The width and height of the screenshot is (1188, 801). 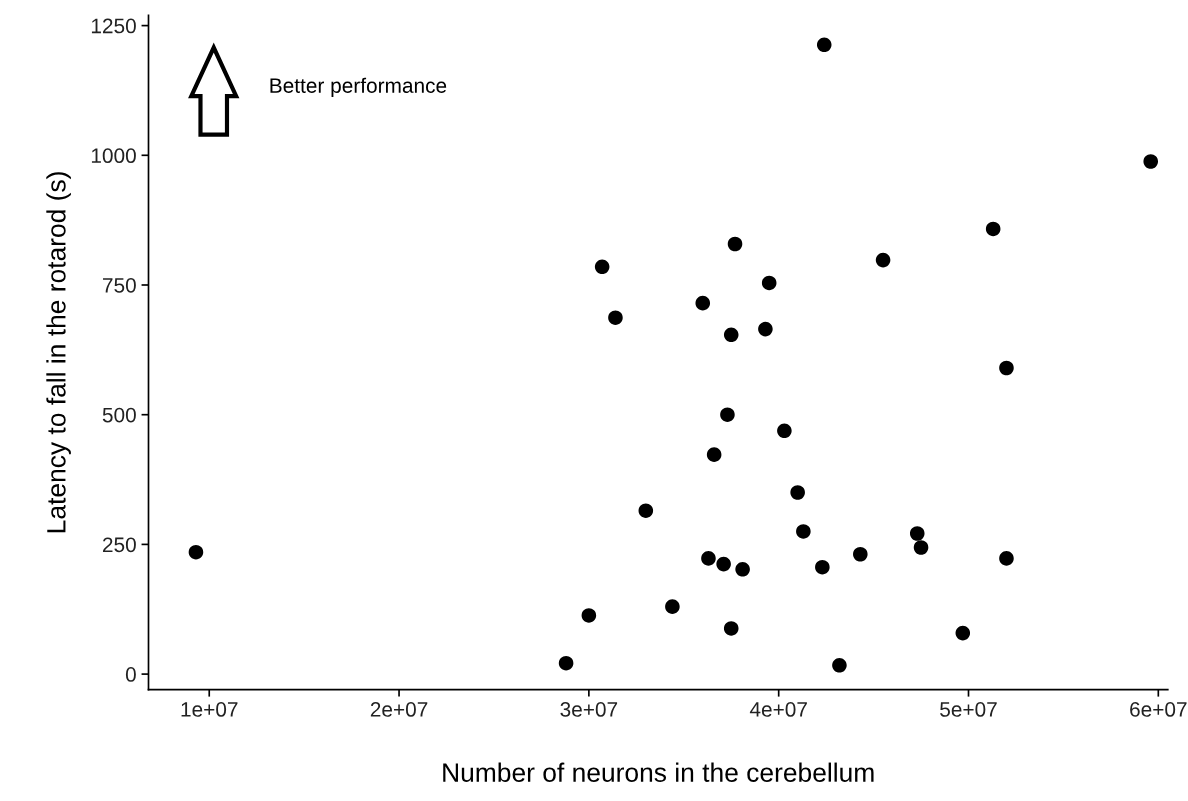 I want to click on y-axis-title: Latency to fall in the rotarod (s), so click(x=58, y=352).